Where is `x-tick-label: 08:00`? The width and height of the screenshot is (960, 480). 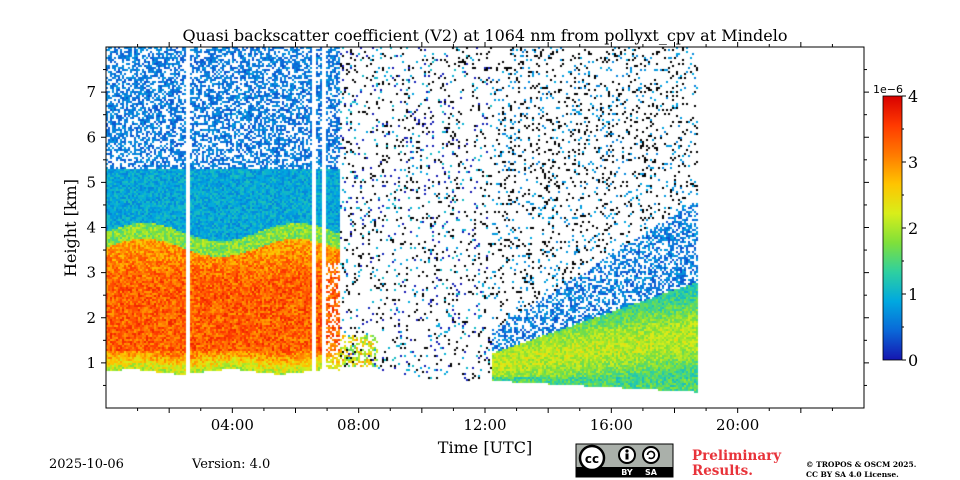 x-tick-label: 08:00 is located at coordinates (358, 425).